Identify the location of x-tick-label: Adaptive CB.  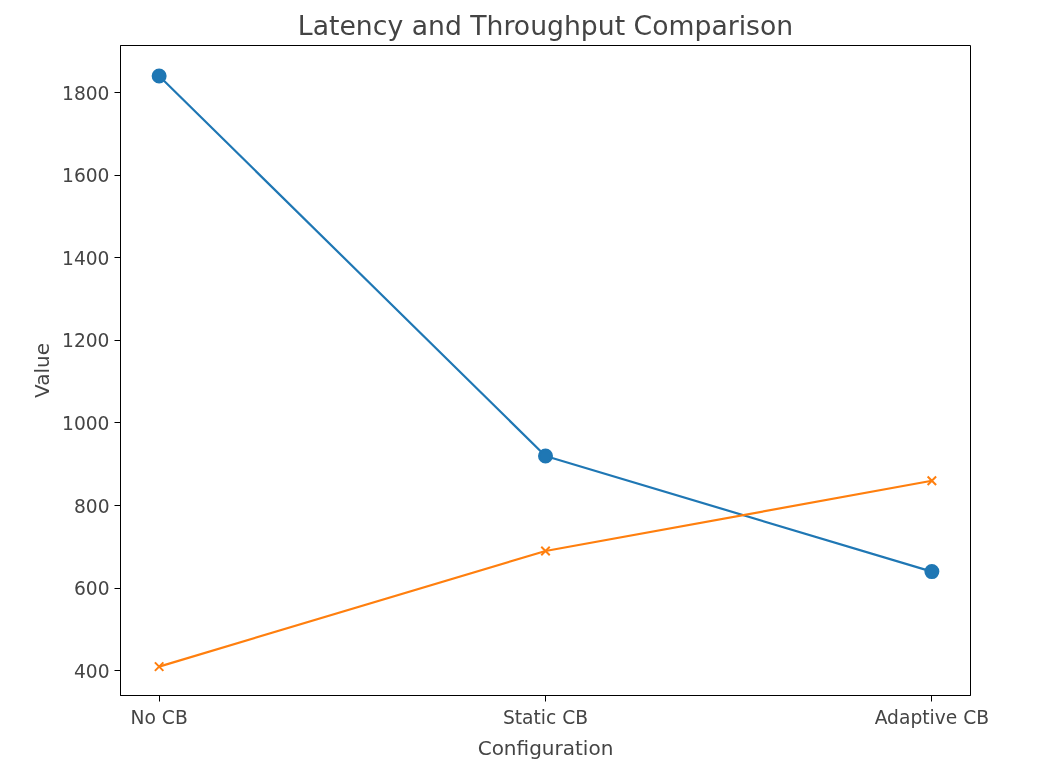
(932, 717).